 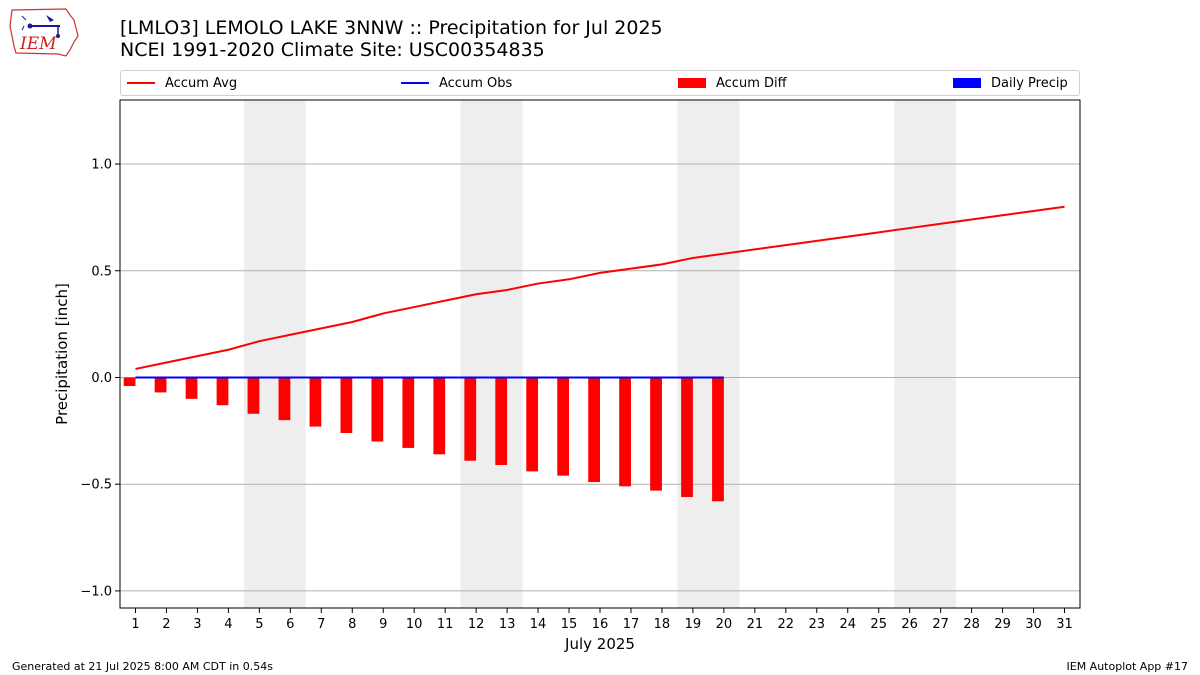 I want to click on x-tick-label-30: 30, so click(x=1033, y=624).